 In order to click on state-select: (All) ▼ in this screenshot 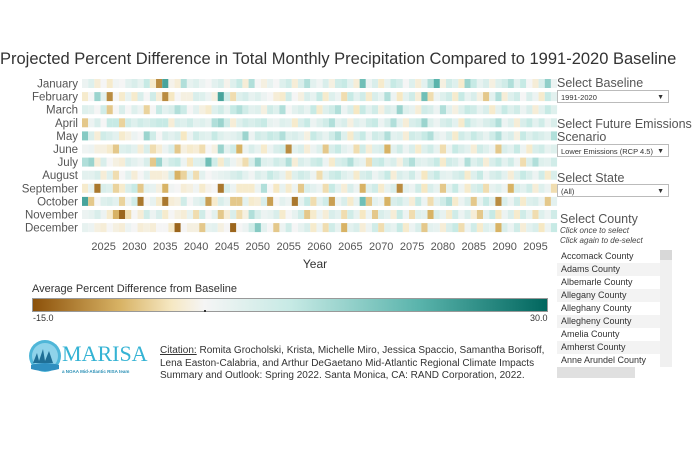, I will do `click(613, 190)`.